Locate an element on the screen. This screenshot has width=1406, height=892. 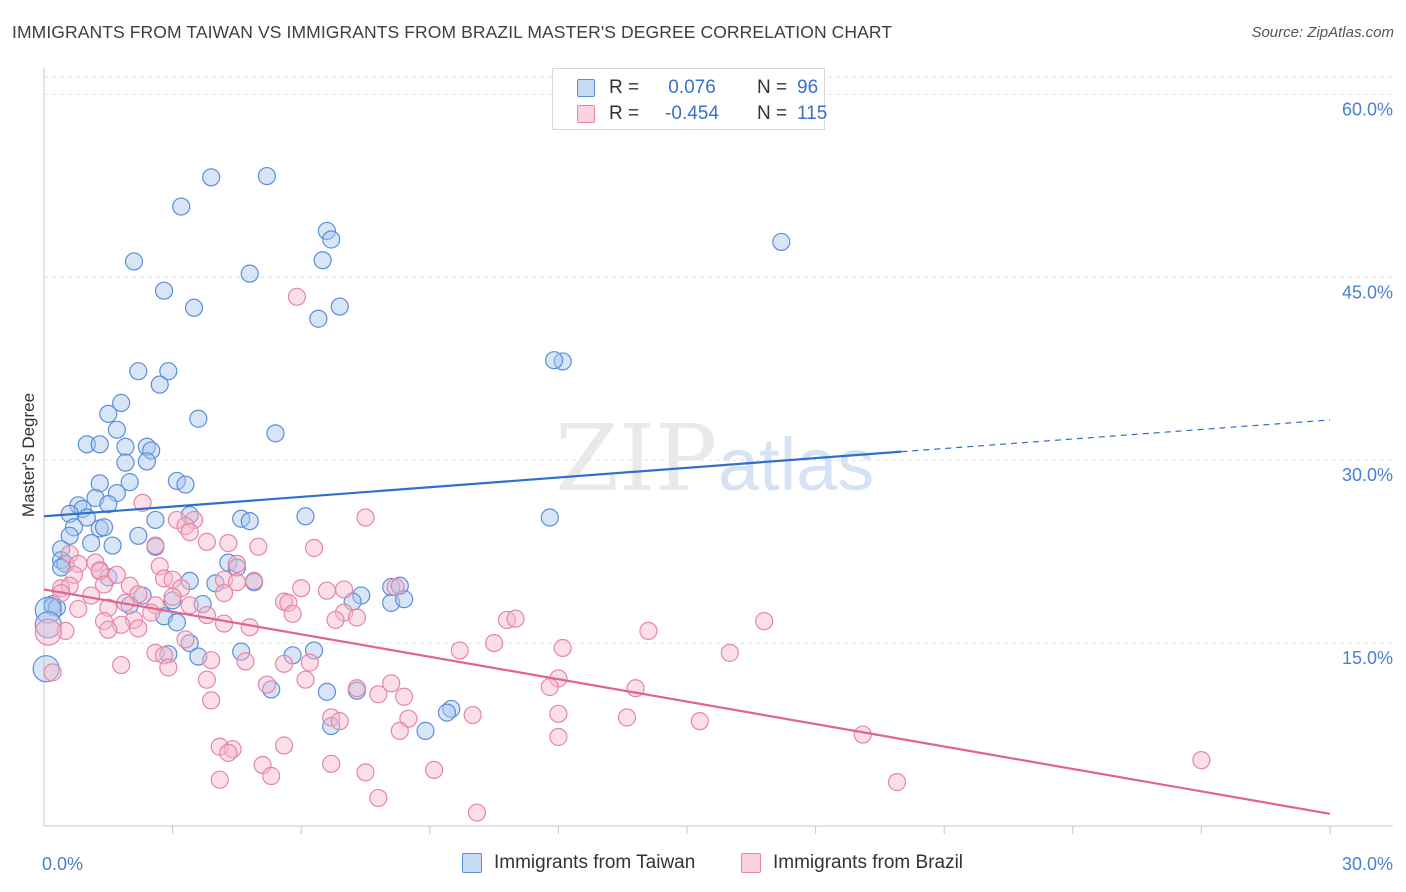
taiwan-trend-extension is located at coordinates (1116, 436).